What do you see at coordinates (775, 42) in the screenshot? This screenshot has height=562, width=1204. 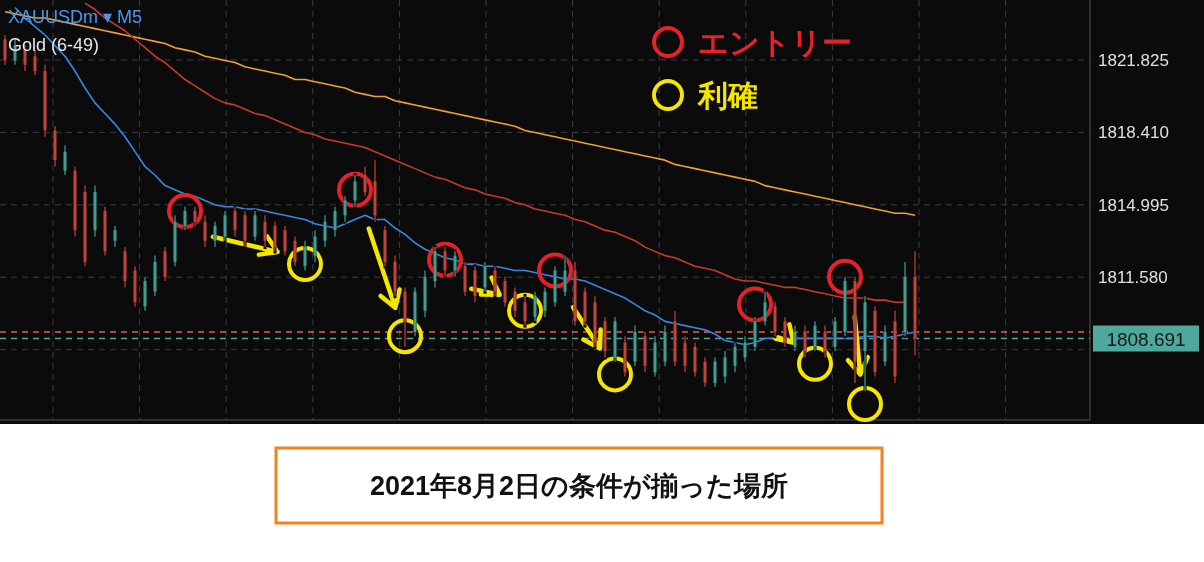 I see `legend-label: エントリー` at bounding box center [775, 42].